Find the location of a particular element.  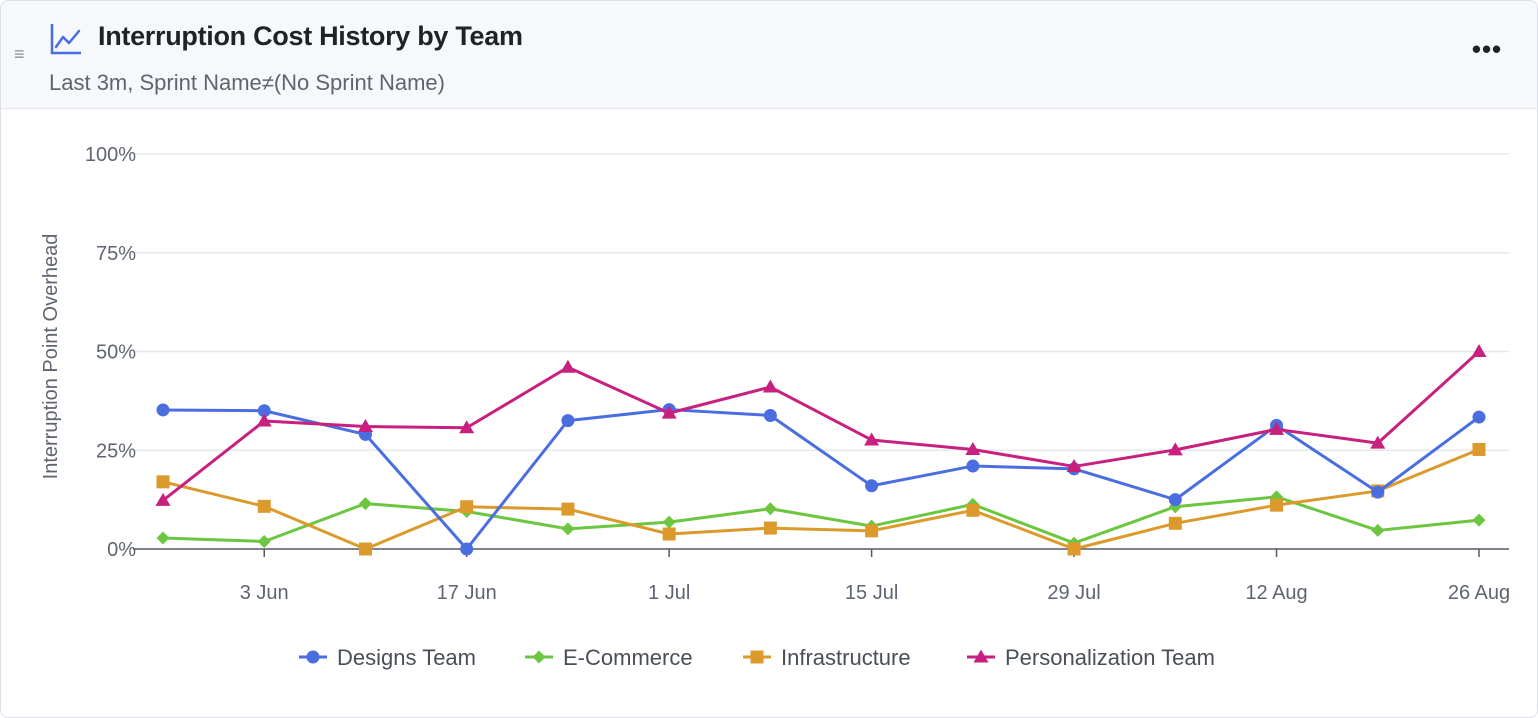

legend-item-personalization-team: Personalization Team is located at coordinates (1091, 657).